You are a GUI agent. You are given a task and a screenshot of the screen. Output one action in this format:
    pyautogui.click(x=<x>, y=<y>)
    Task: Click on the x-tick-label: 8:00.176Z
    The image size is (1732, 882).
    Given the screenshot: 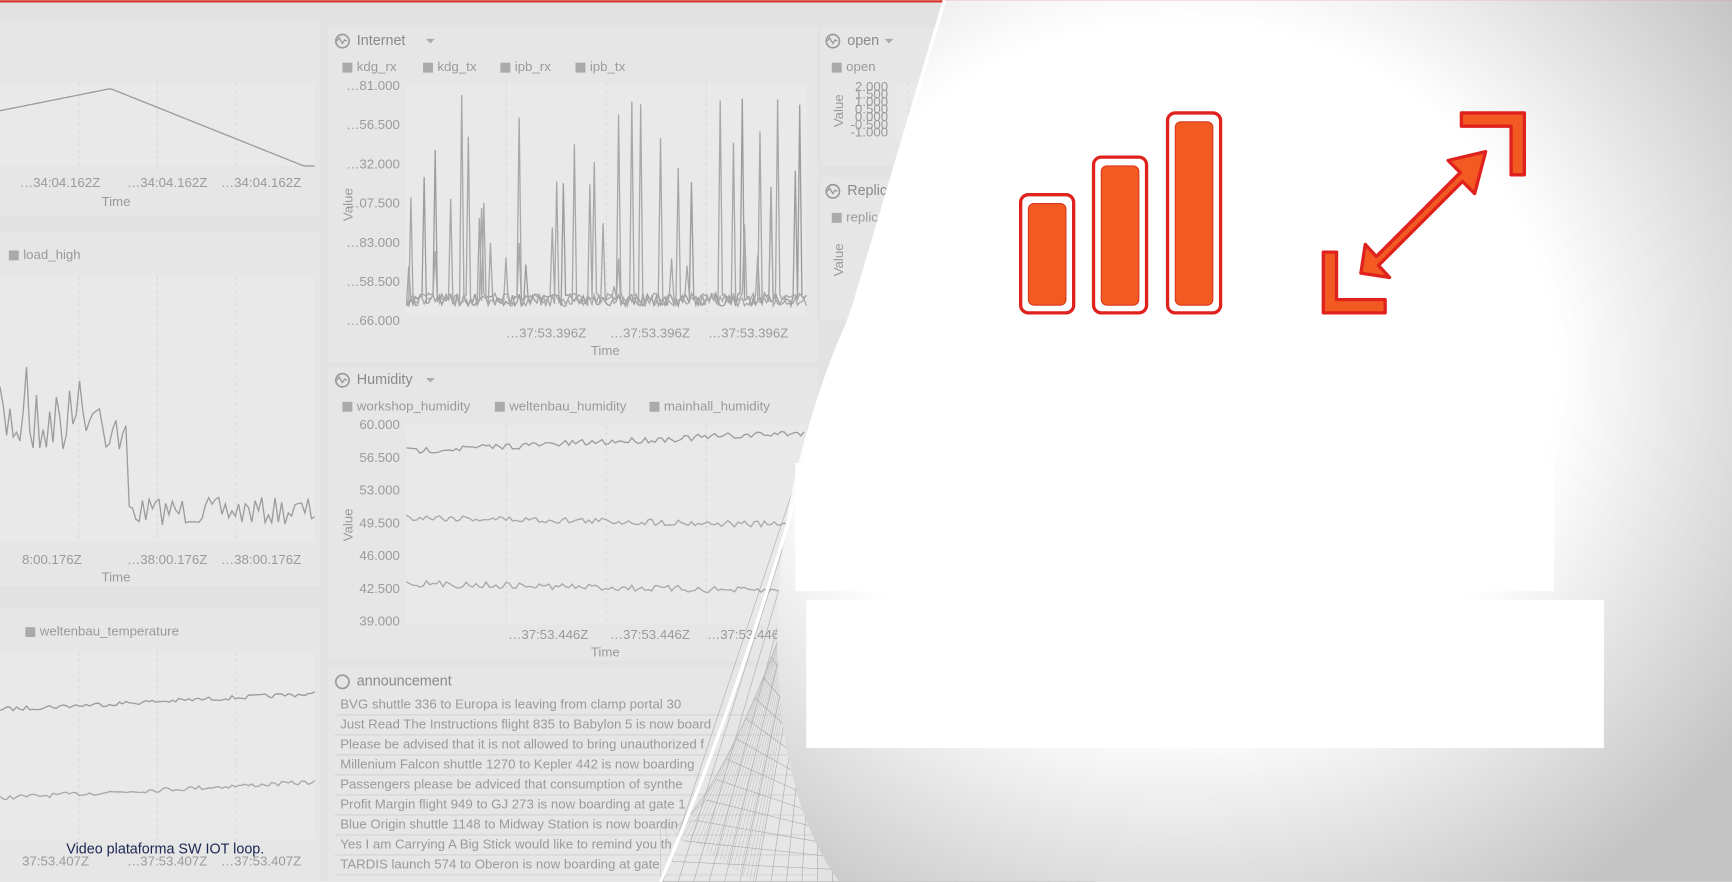 What is the action you would take?
    pyautogui.click(x=52, y=559)
    